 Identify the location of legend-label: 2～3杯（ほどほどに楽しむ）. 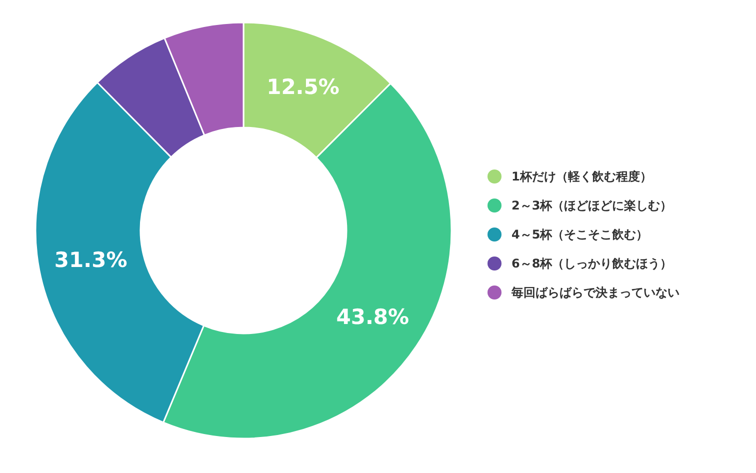
(592, 205).